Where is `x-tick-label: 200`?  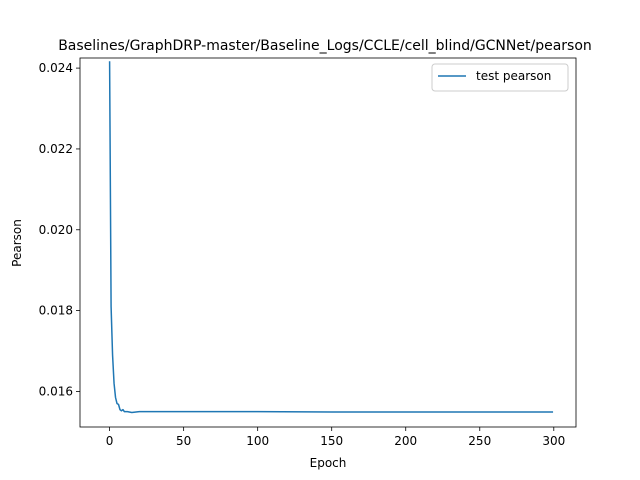 x-tick-label: 200 is located at coordinates (405, 441).